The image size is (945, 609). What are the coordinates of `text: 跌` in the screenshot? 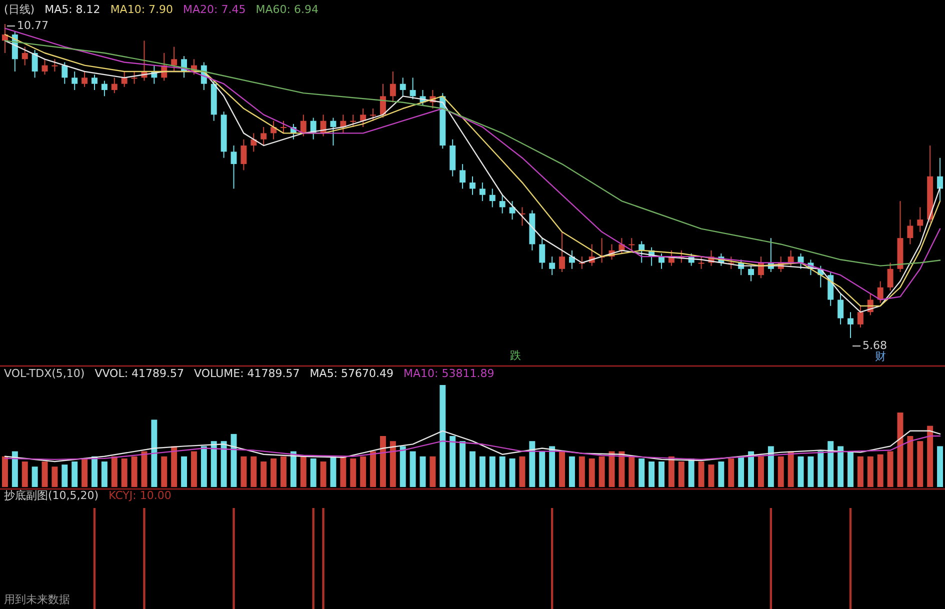 It's located at (515, 355).